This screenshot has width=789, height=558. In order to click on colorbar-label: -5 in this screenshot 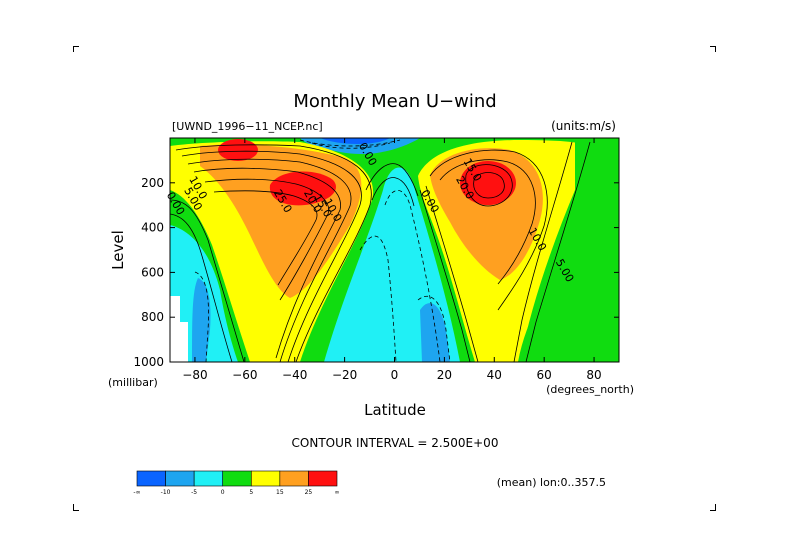, I will do `click(194, 492)`.